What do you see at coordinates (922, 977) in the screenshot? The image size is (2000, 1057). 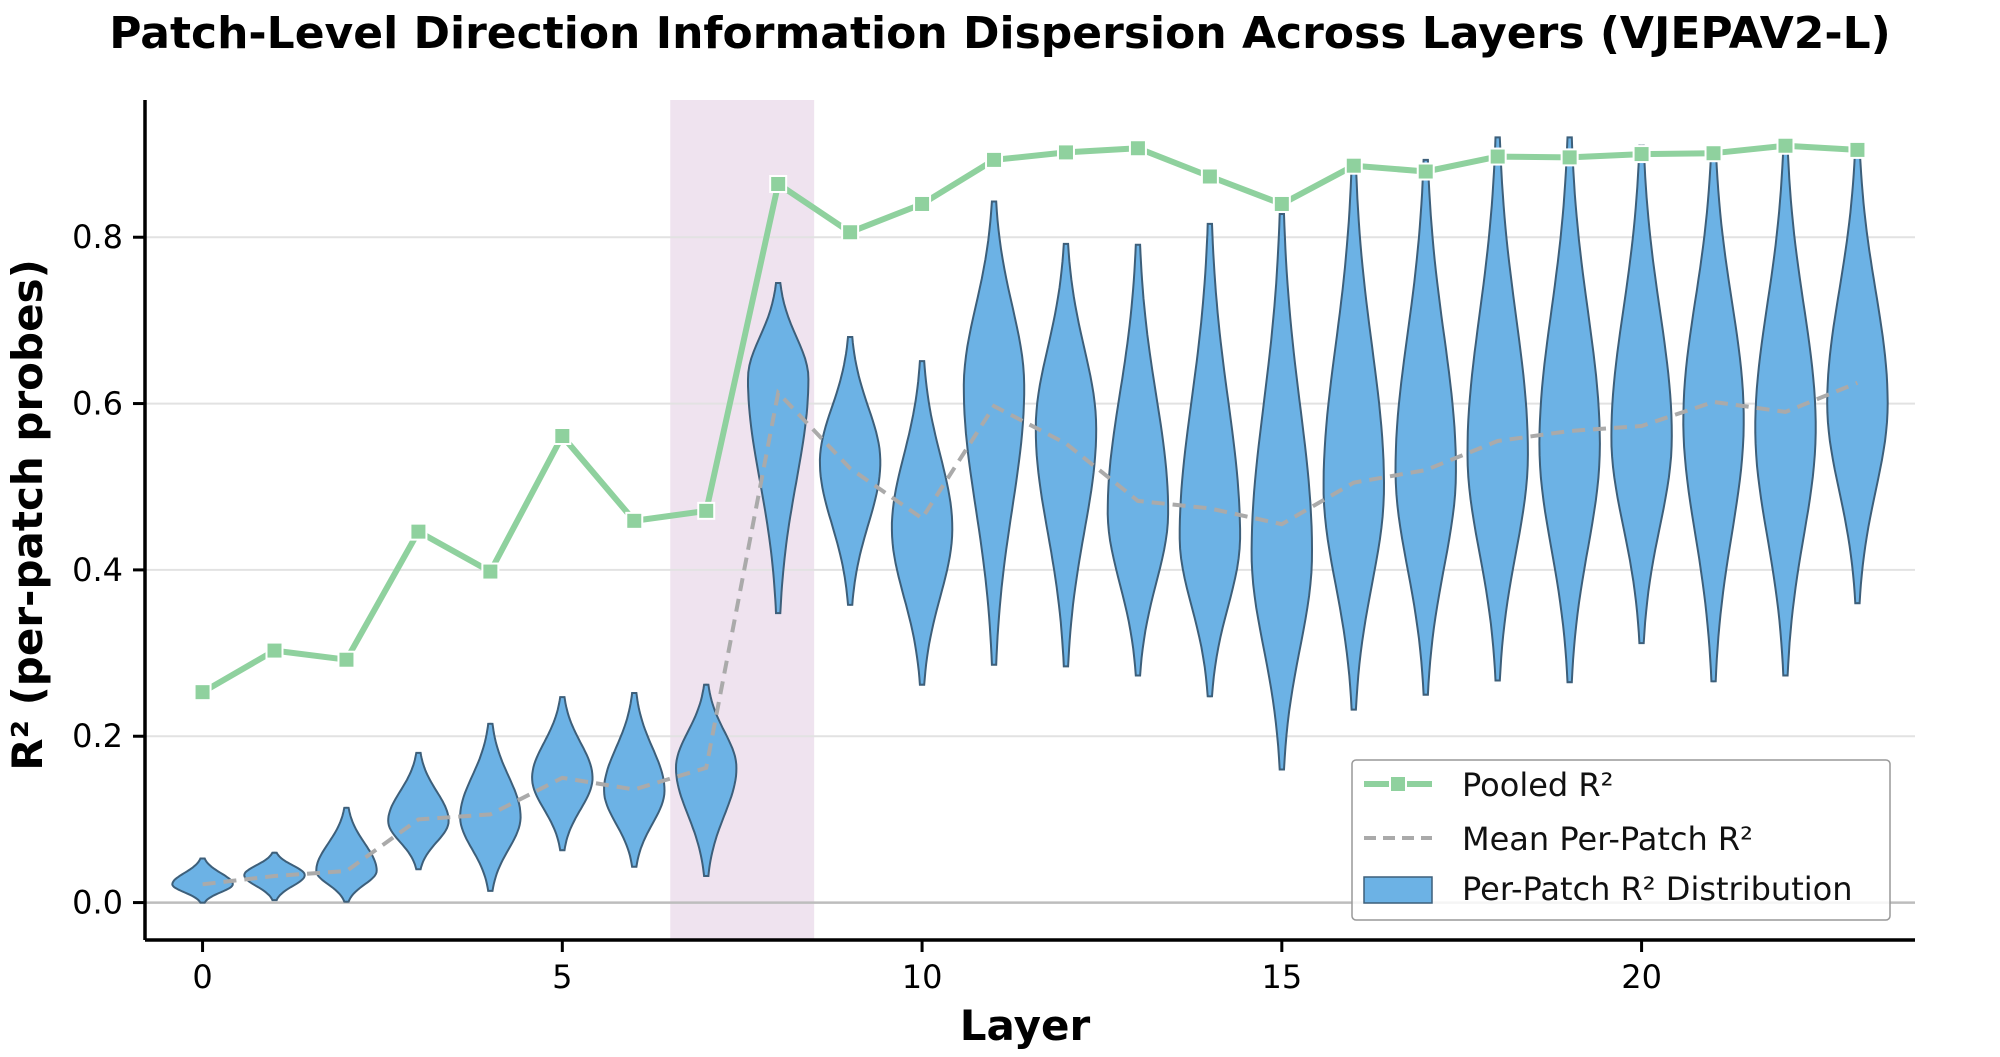 I see `x-tick-label-10: 10` at bounding box center [922, 977].